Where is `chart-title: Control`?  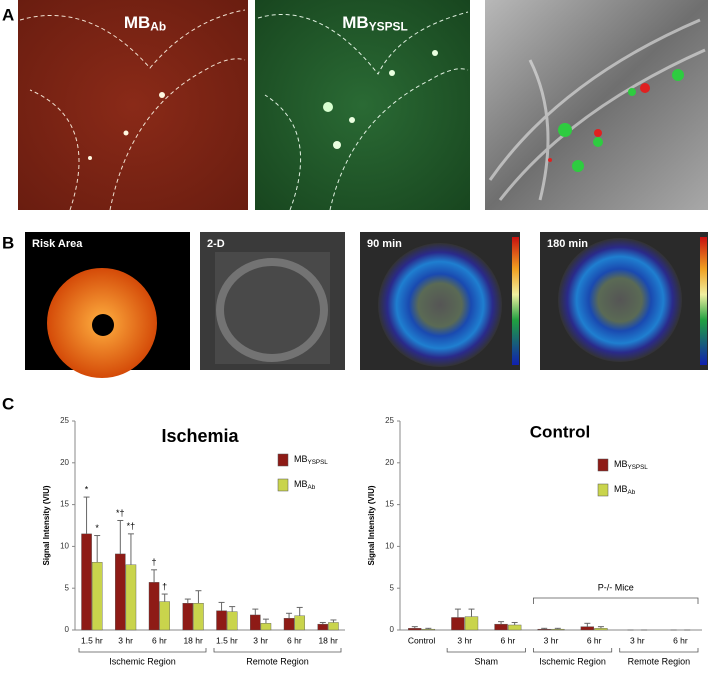 chart-title: Control is located at coordinates (560, 431).